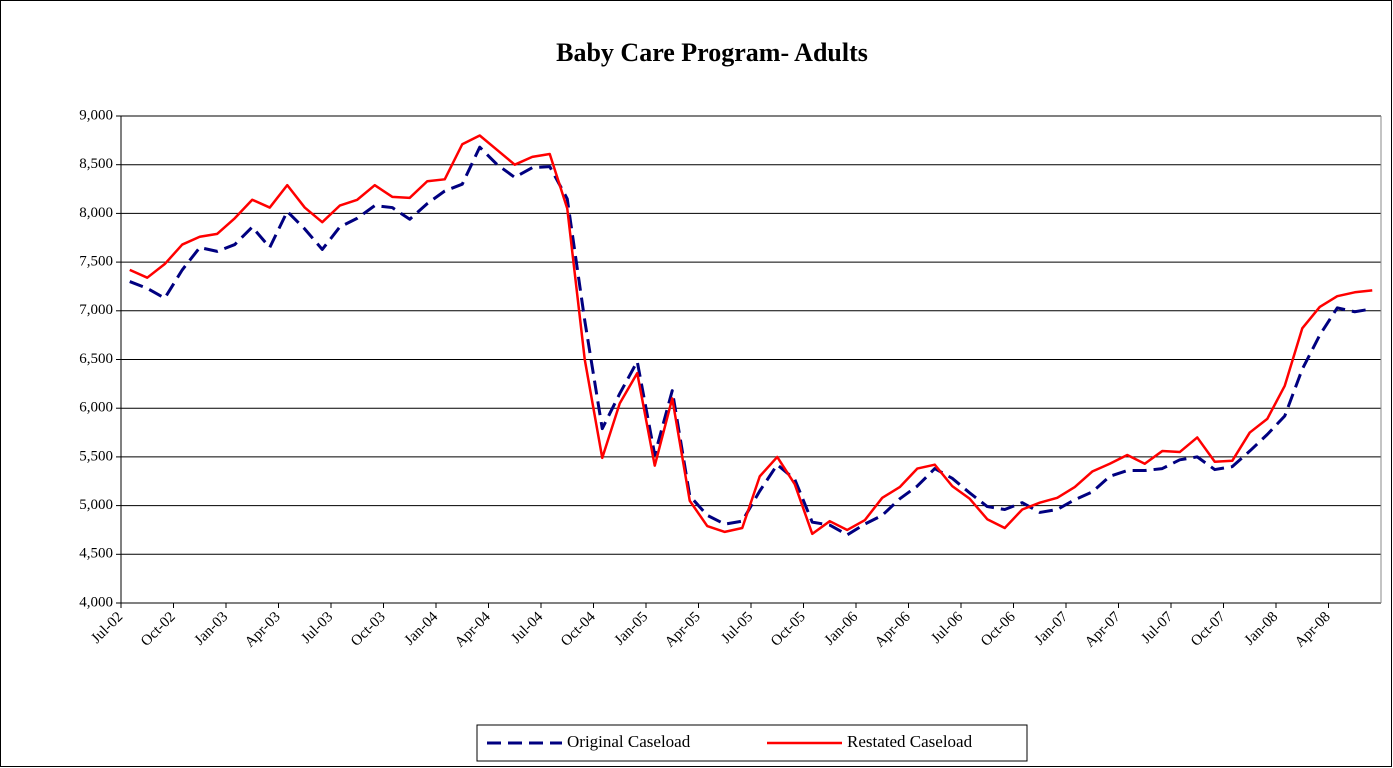 The image size is (1393, 768). Describe the element at coordinates (96, 213) in the screenshot. I see `y-tick-label: 8,000` at that location.